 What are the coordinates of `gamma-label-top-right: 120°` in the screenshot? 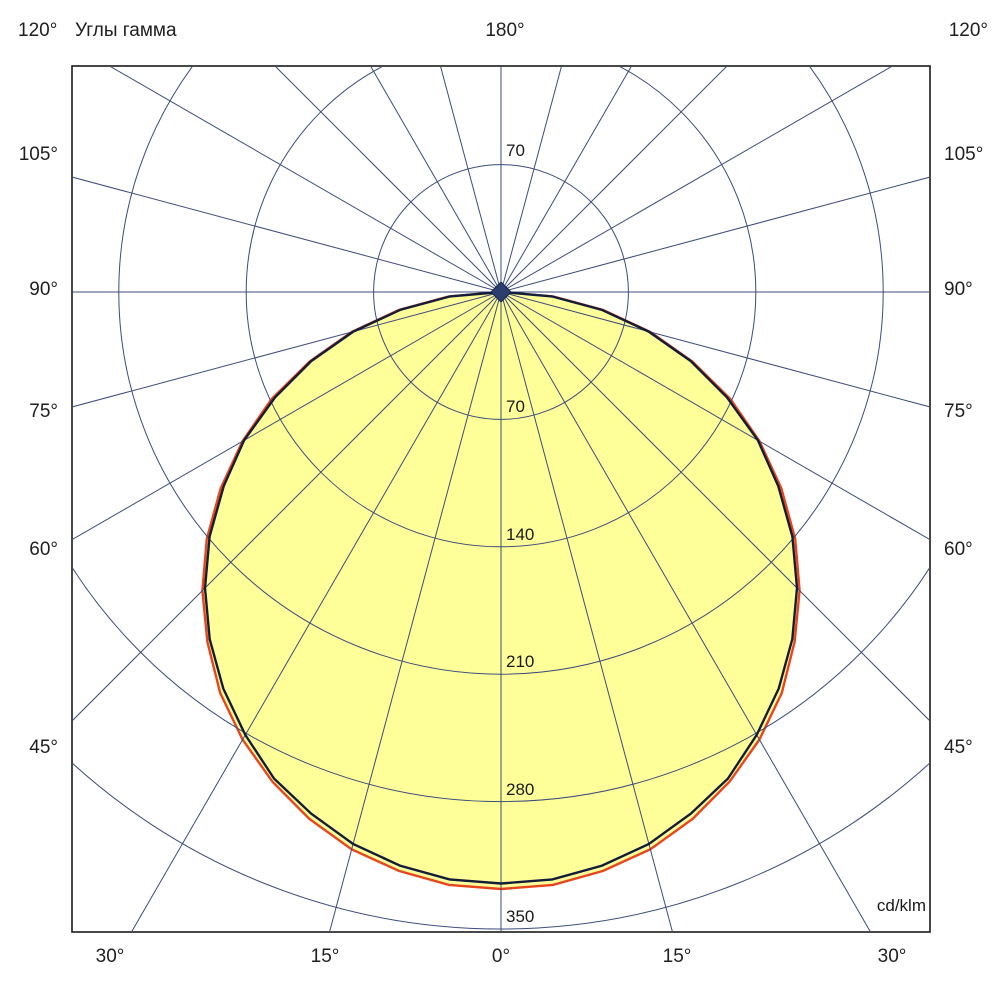 It's located at (968, 30).